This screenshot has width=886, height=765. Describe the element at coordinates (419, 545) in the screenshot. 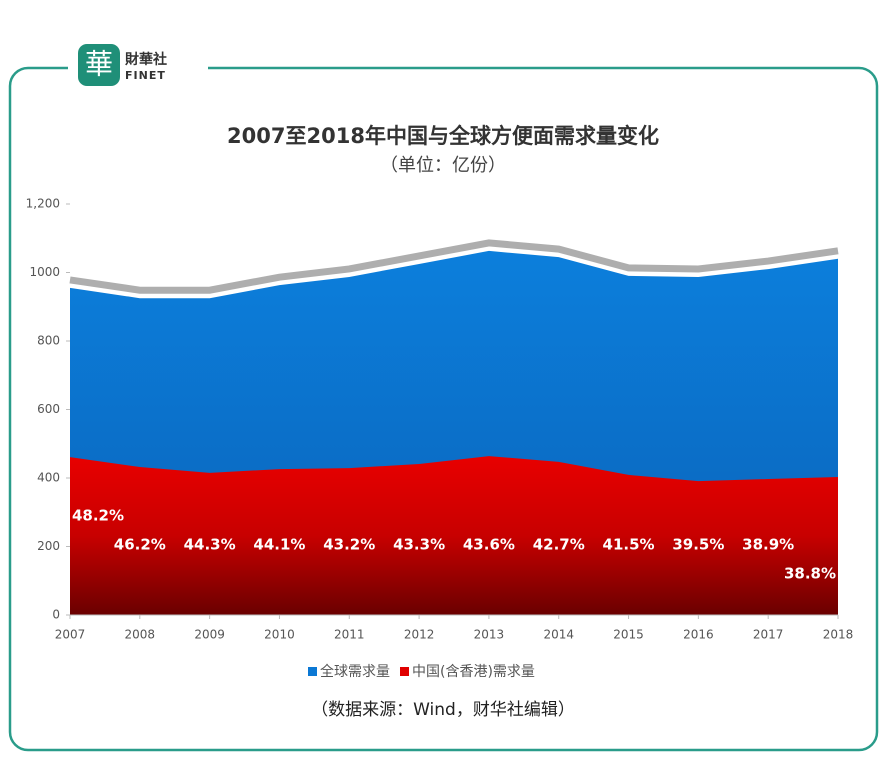

I see `share-label: 43.3%` at that location.